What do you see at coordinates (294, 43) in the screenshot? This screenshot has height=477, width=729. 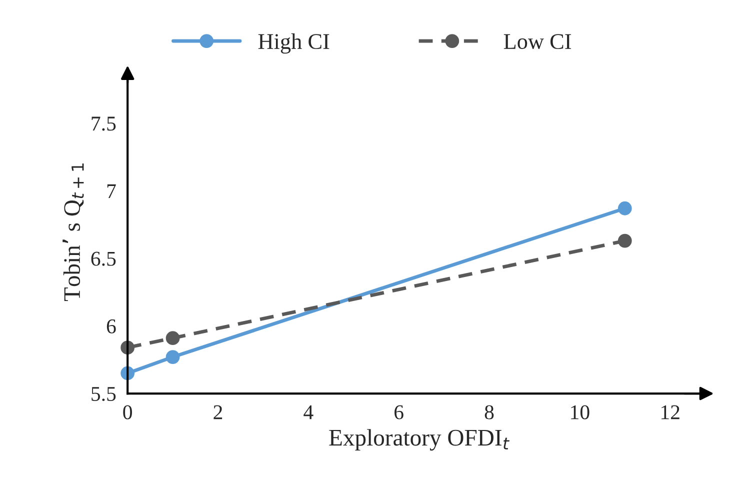 I see `legend-label: High CI` at bounding box center [294, 43].